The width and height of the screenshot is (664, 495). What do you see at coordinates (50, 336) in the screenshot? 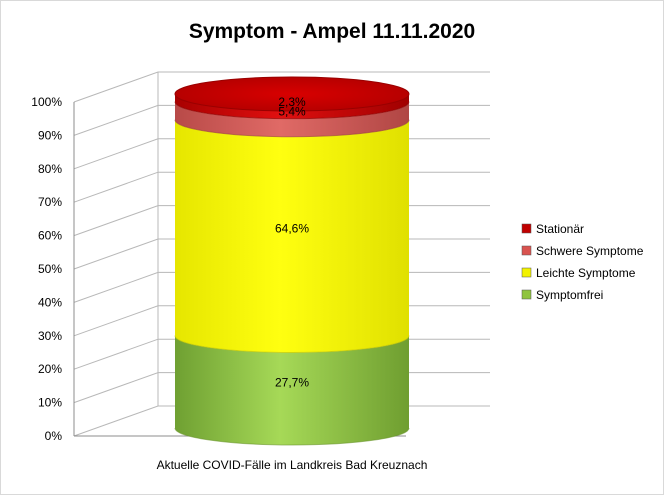
I see `y-tick-label: 30%` at bounding box center [50, 336].